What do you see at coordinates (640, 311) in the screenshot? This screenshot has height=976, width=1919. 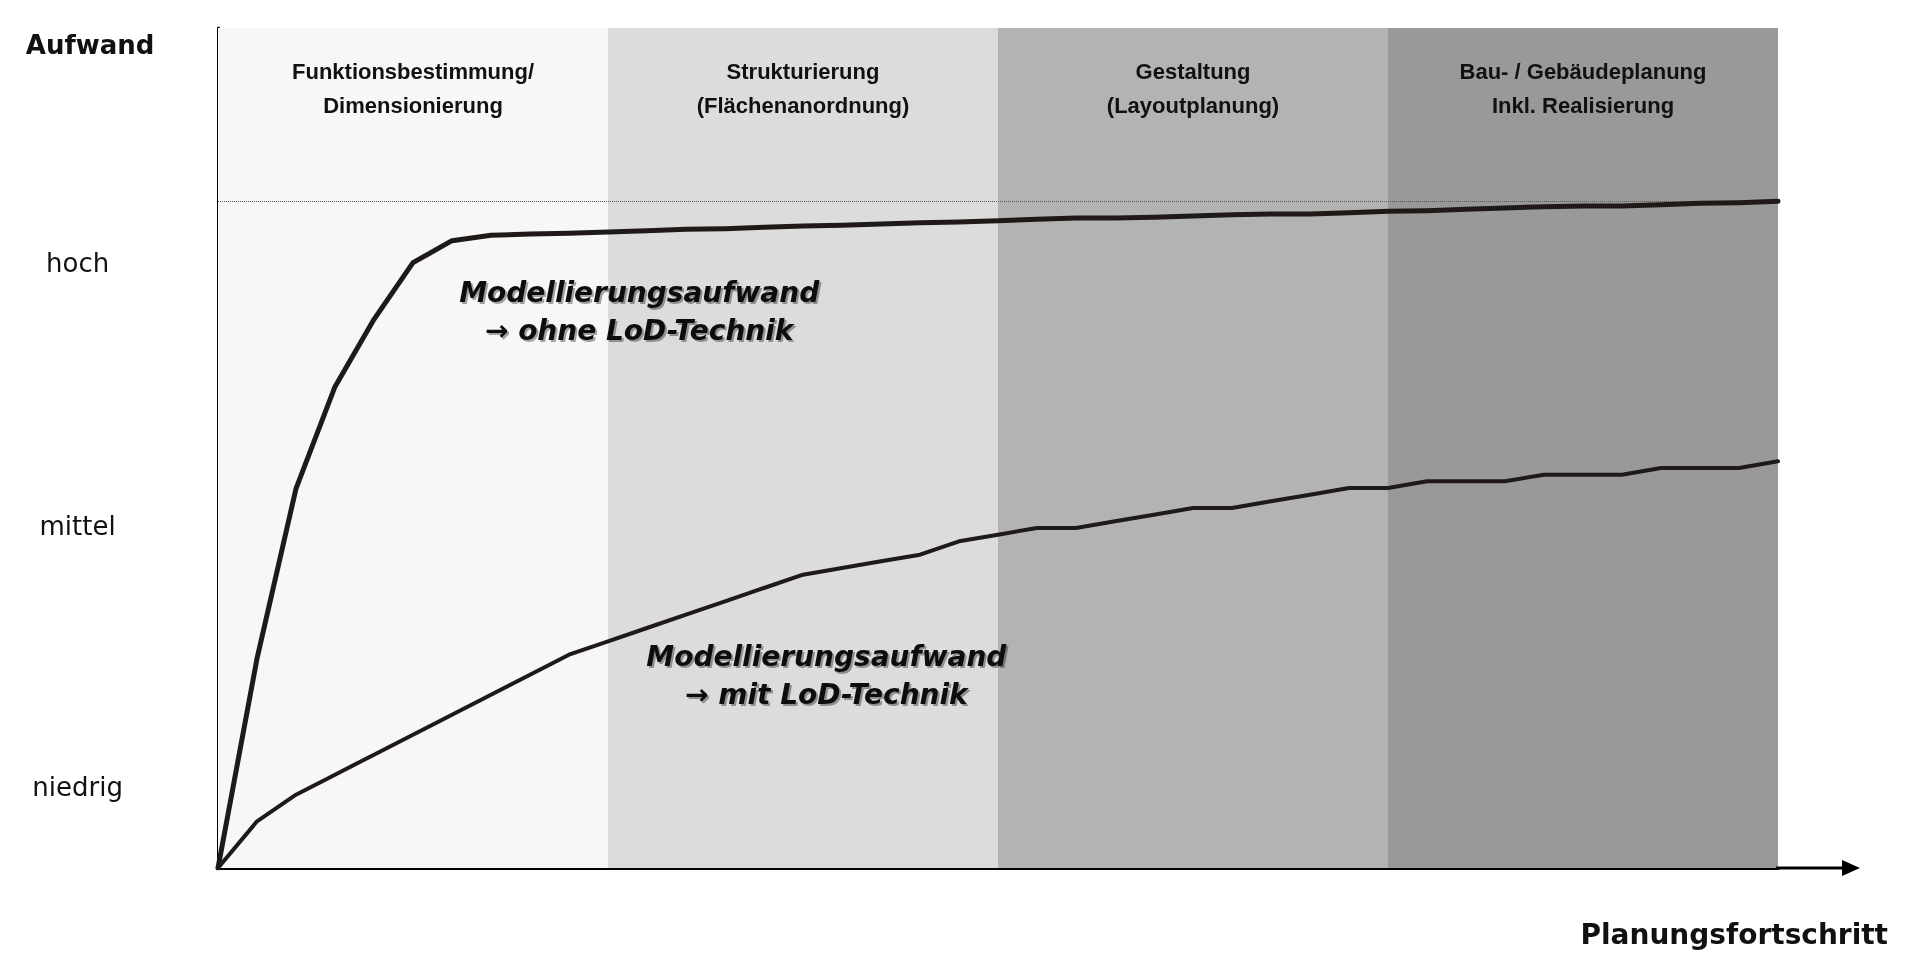 I see `annotation: Modellierungsaufwand → ohne LoD-Technik` at bounding box center [640, 311].